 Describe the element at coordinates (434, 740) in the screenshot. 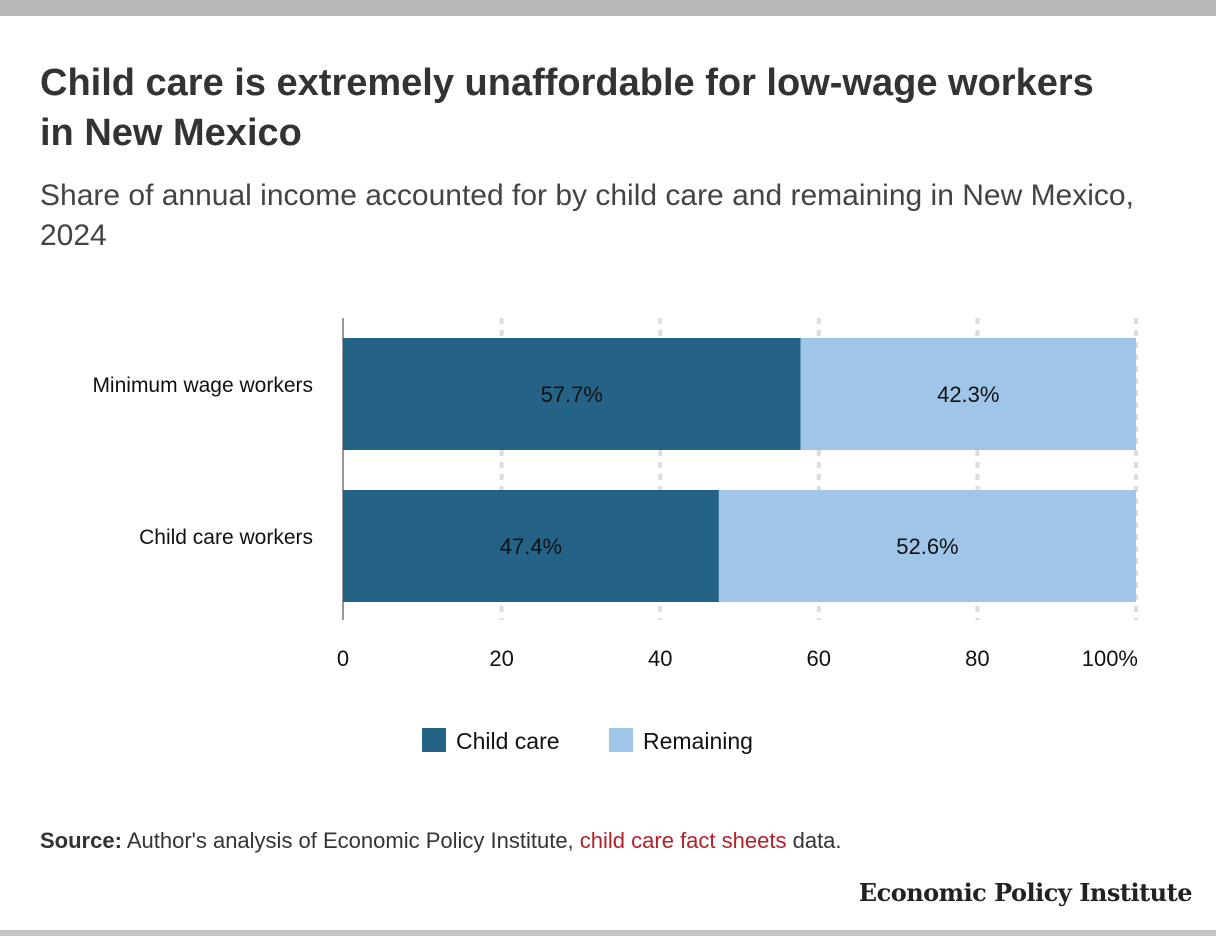

I see `legend-swatch-child-care` at that location.